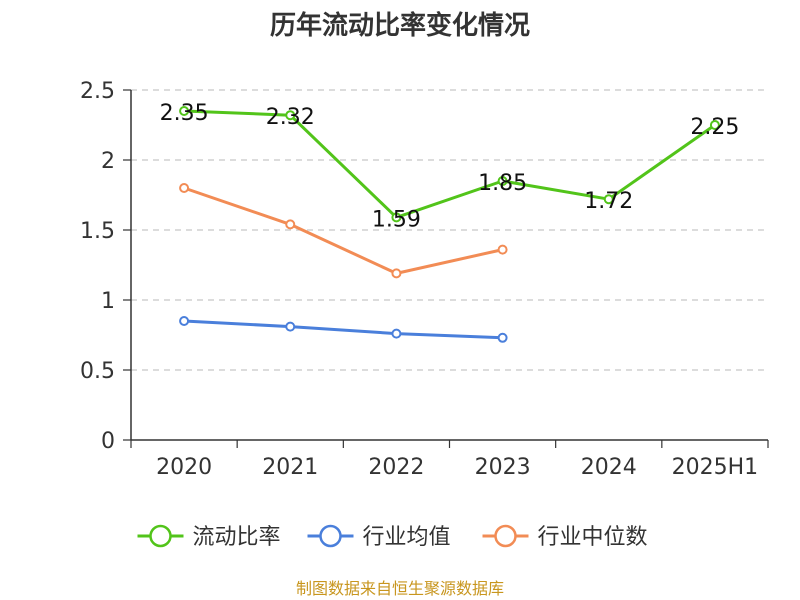  Describe the element at coordinates (396, 467) in the screenshot. I see `x-tick-label: 2022` at that location.